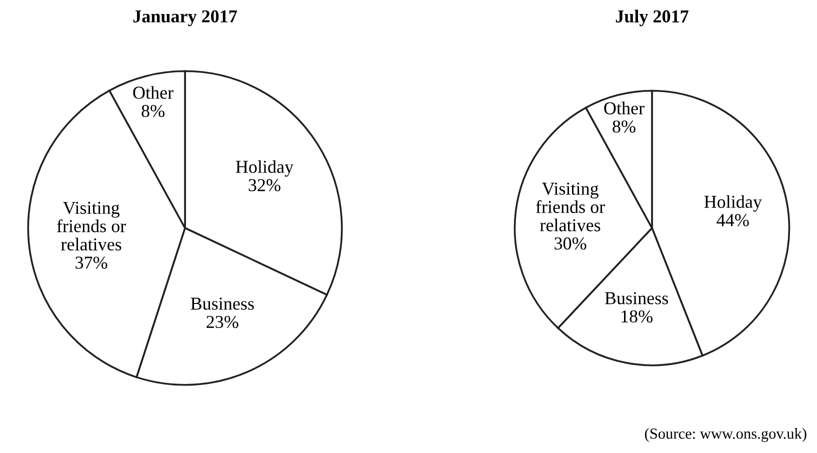 The width and height of the screenshot is (817, 453). What do you see at coordinates (732, 220) in the screenshot?
I see `data-label: 44%` at bounding box center [732, 220].